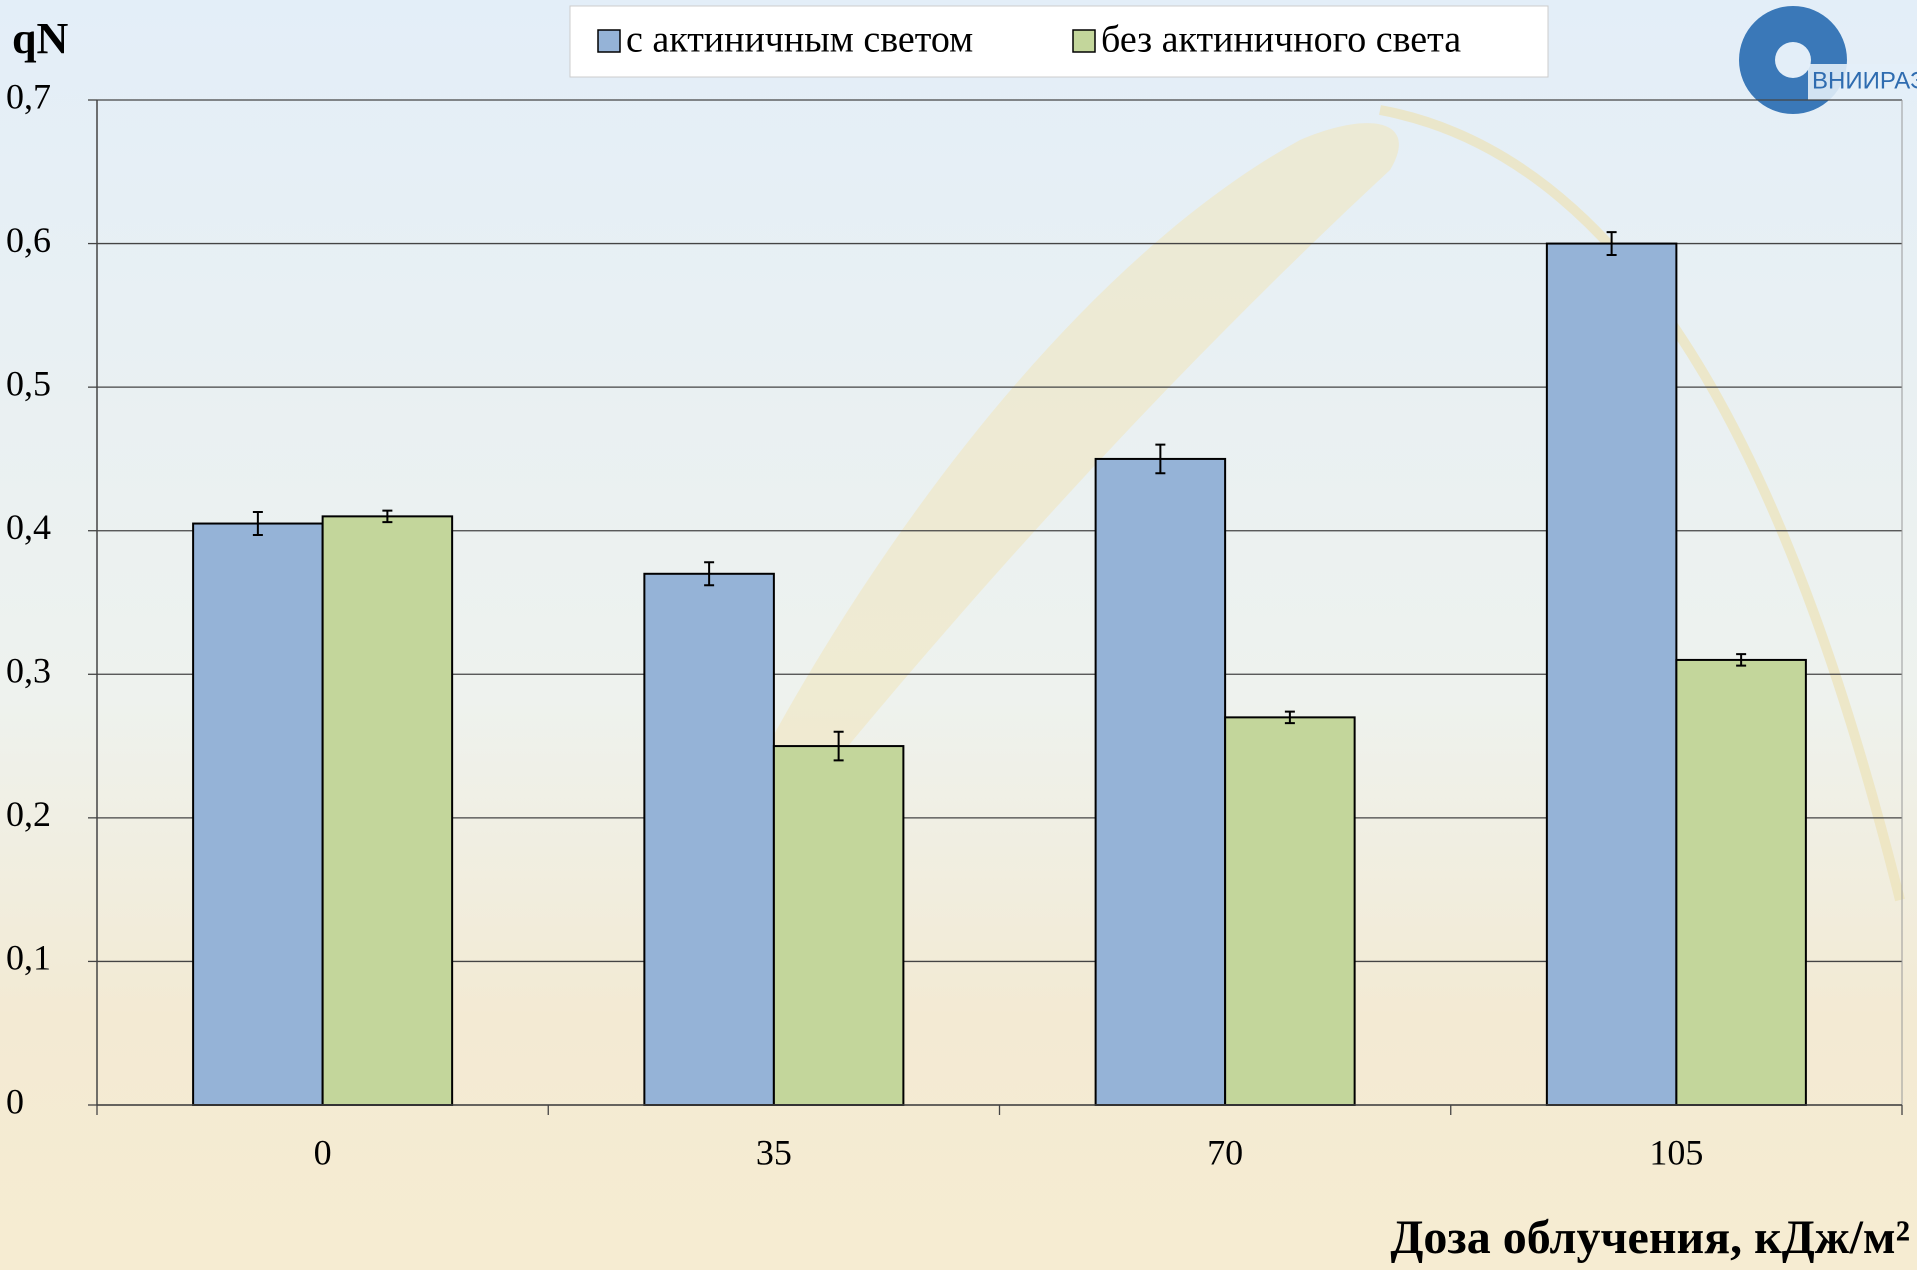  What do you see at coordinates (1676, 1152) in the screenshot?
I see `x-tick-label: 105` at bounding box center [1676, 1152].